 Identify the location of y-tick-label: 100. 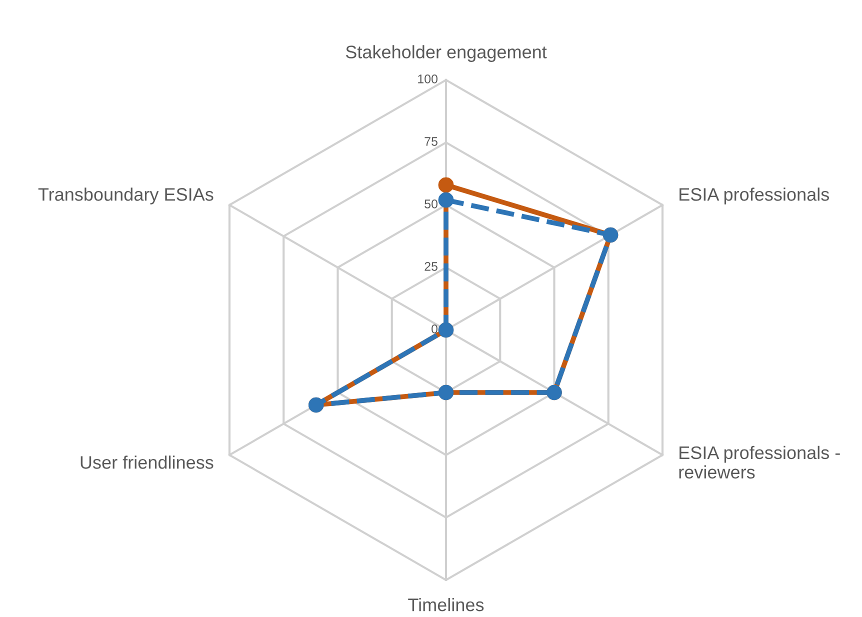
(428, 79).